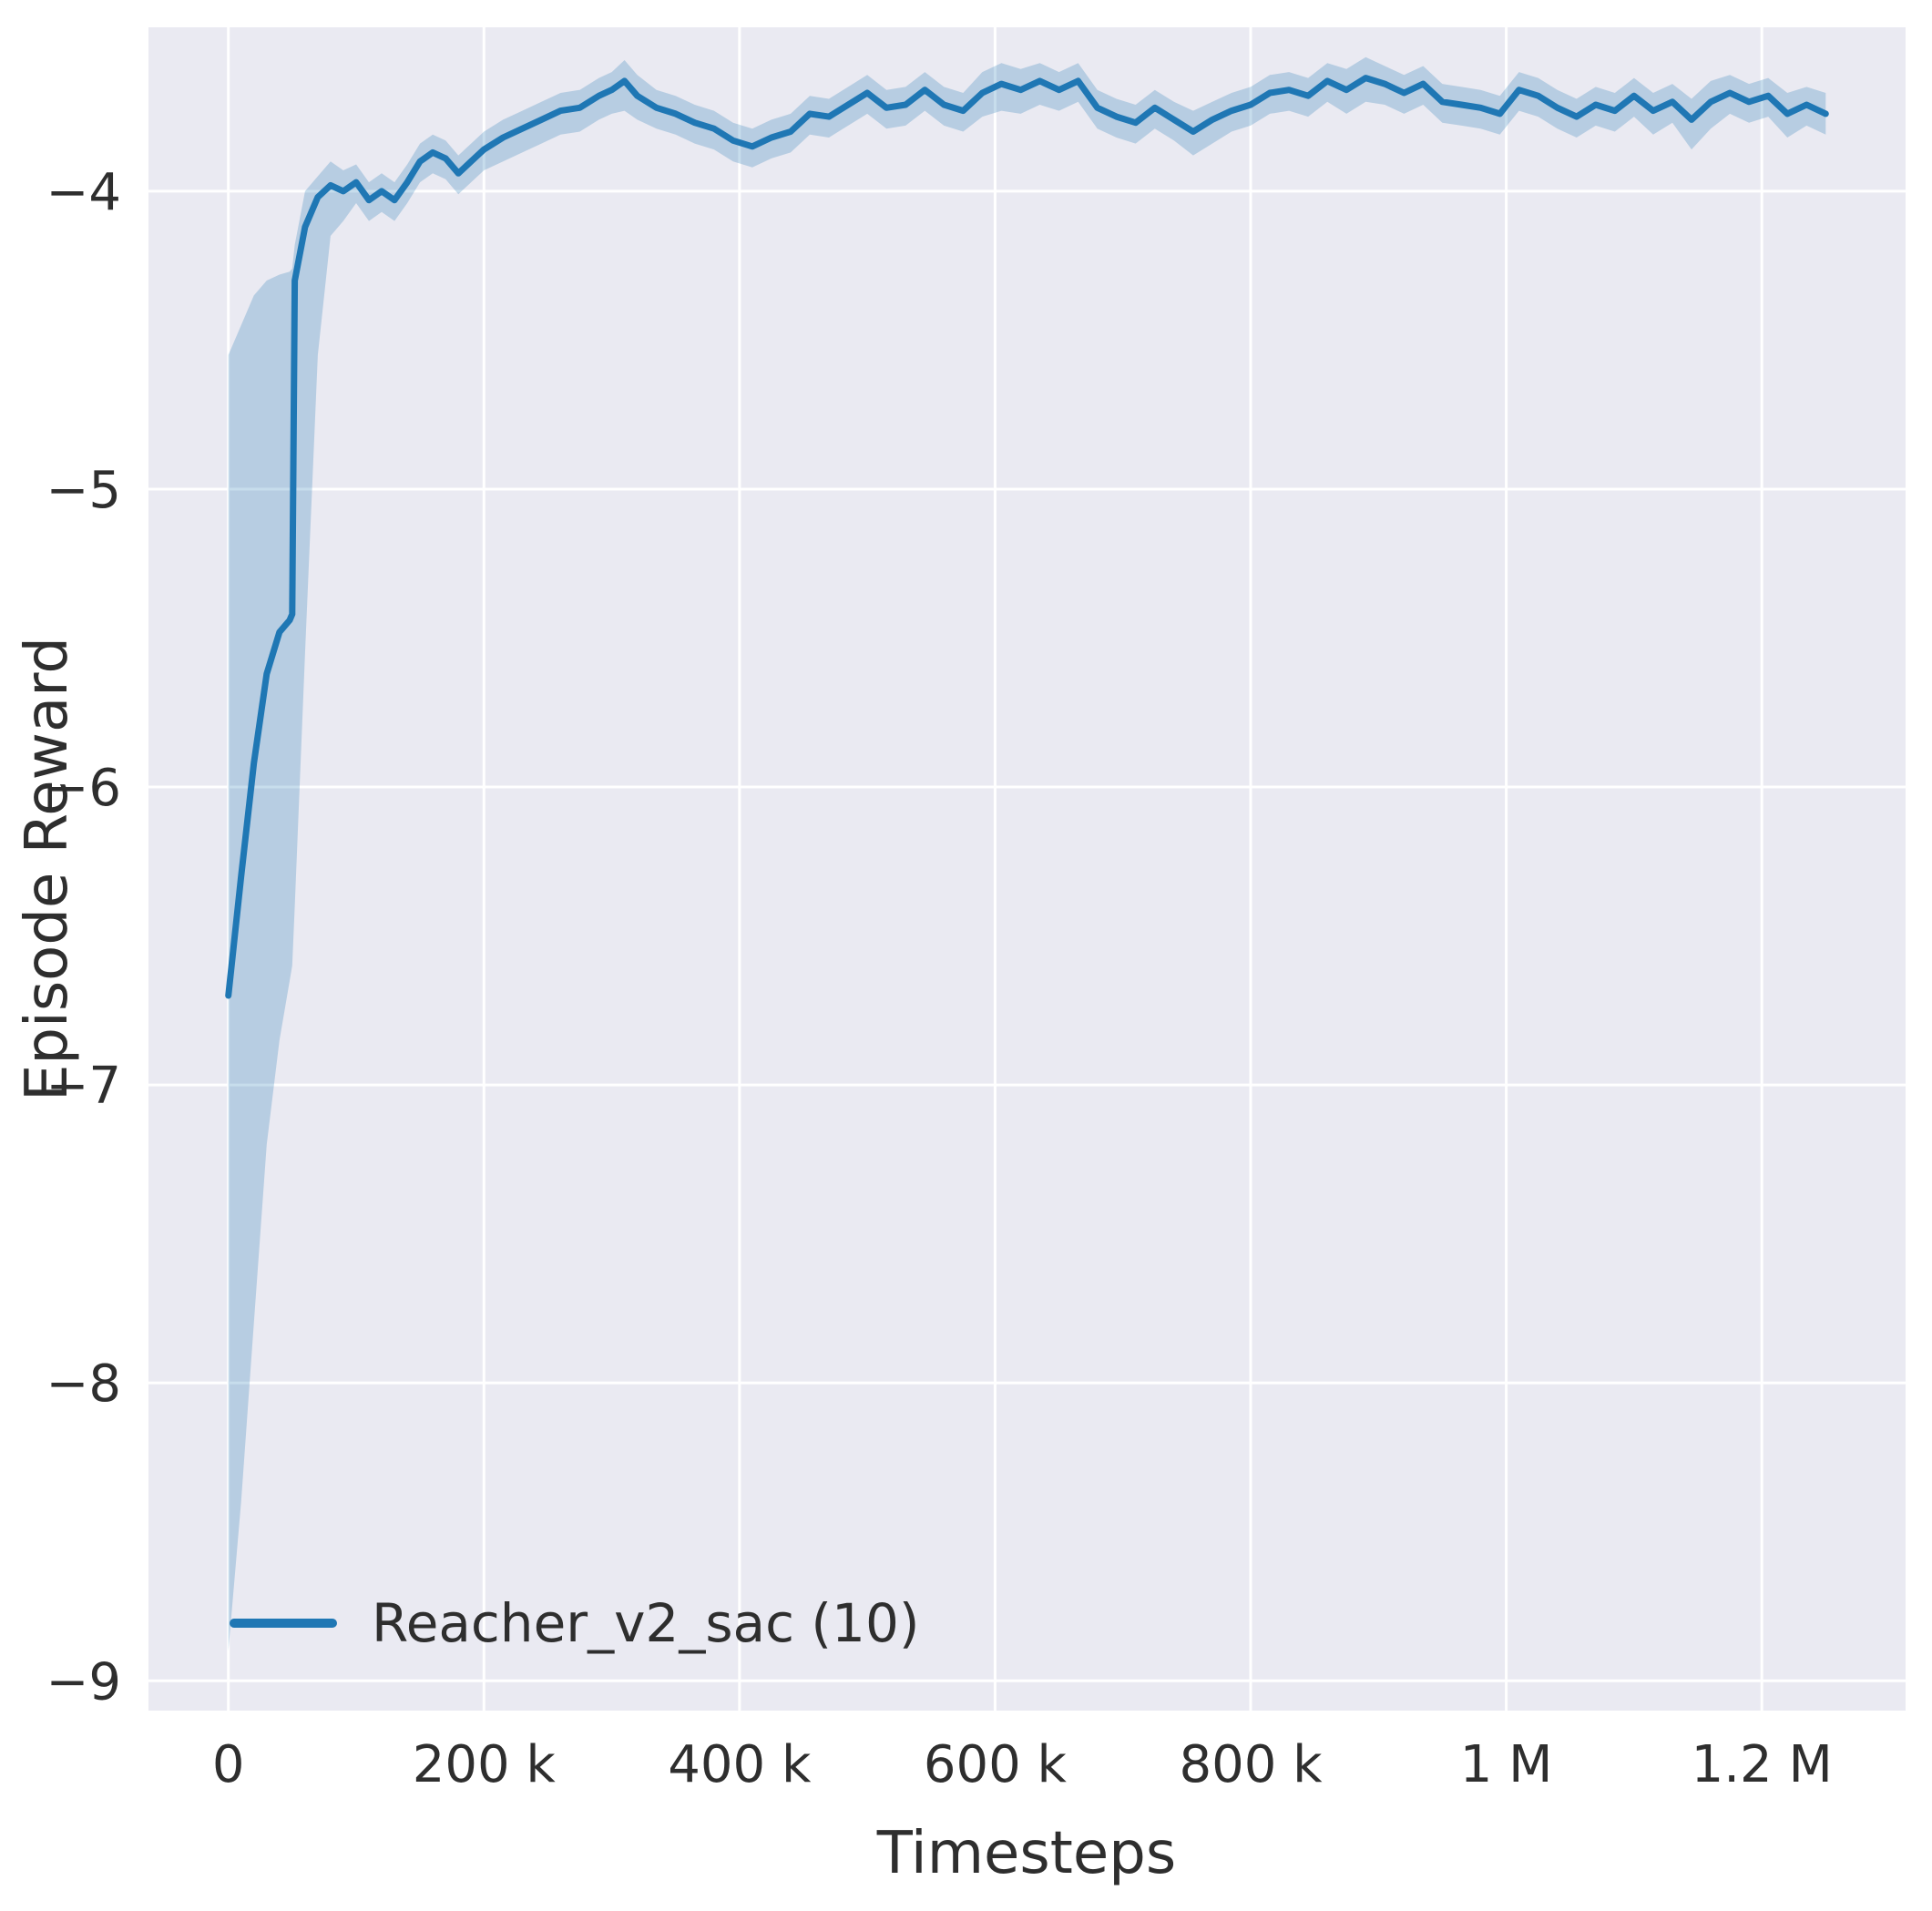 Image resolution: width=1932 pixels, height=1911 pixels. Describe the element at coordinates (83, 192) in the screenshot. I see `y-tick-label: −4` at that location.